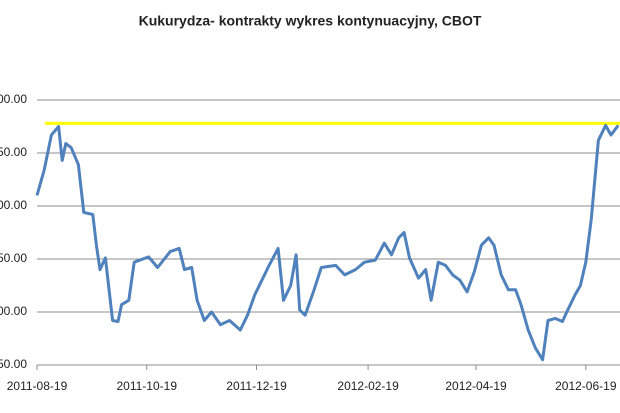 The image size is (620, 413). I want to click on y-tick-label: 650.00, so click(13, 258).